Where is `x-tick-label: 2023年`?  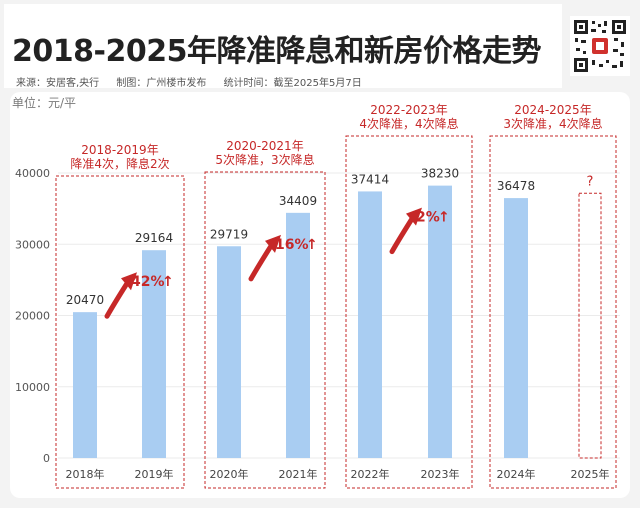 x-tick-label: 2023年 is located at coordinates (440, 474).